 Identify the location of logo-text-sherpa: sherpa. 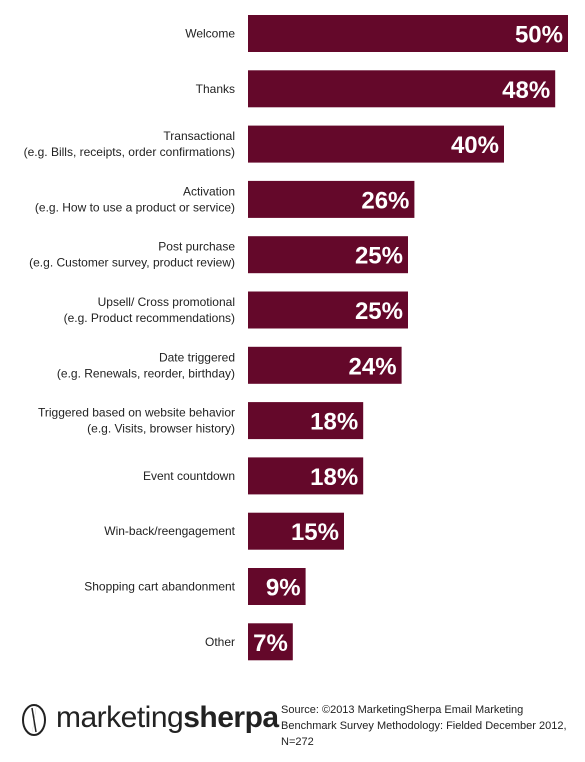
(231, 717).